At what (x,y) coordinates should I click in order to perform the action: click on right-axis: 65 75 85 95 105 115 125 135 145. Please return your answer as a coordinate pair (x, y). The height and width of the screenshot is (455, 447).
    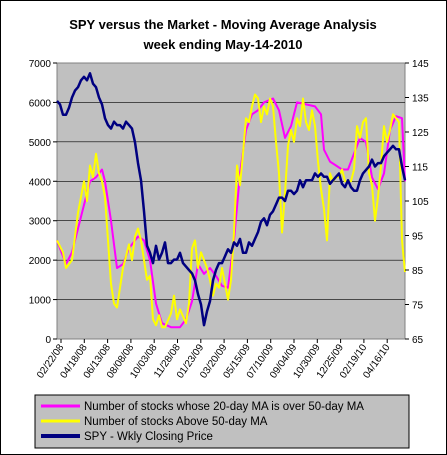
    Looking at the image, I should click on (417, 202).